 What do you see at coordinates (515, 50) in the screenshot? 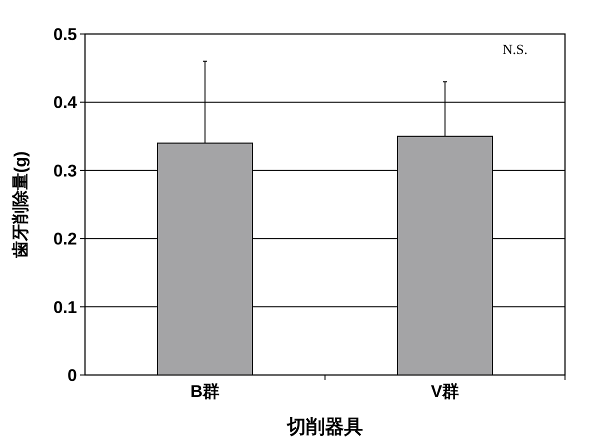
I see `annotation: N.S.` at bounding box center [515, 50].